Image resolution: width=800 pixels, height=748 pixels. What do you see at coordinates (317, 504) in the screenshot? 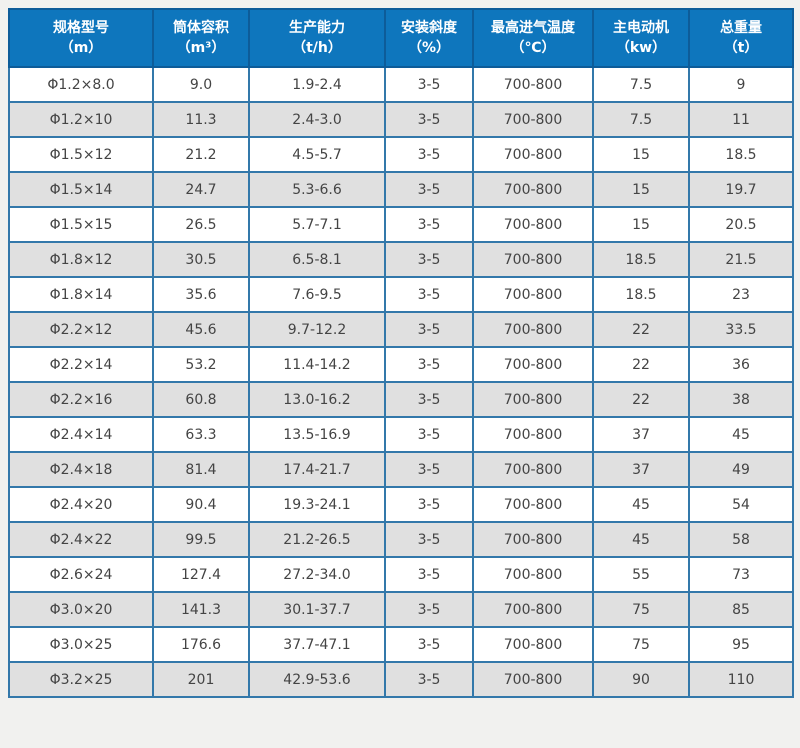
I see `value-cell: 19.3-24.1` at bounding box center [317, 504].